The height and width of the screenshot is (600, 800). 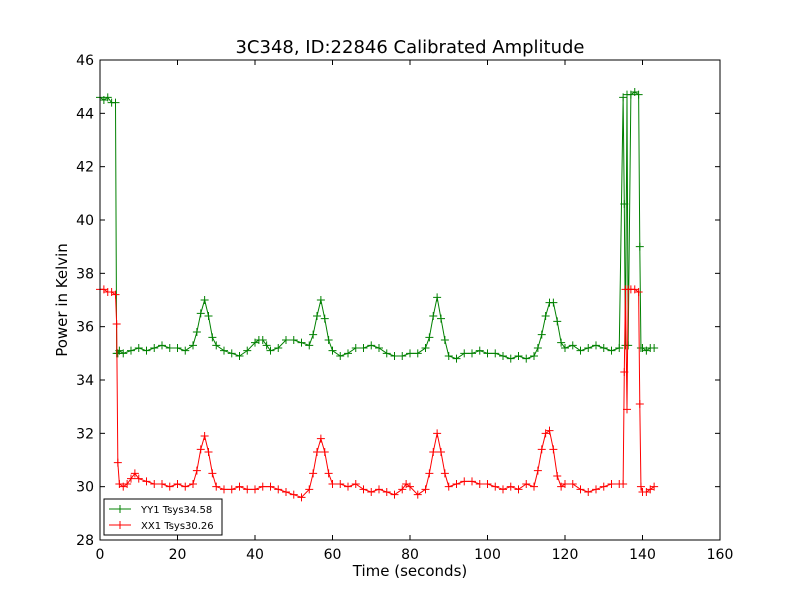 I want to click on x-tick-label: 20, so click(x=178, y=555).